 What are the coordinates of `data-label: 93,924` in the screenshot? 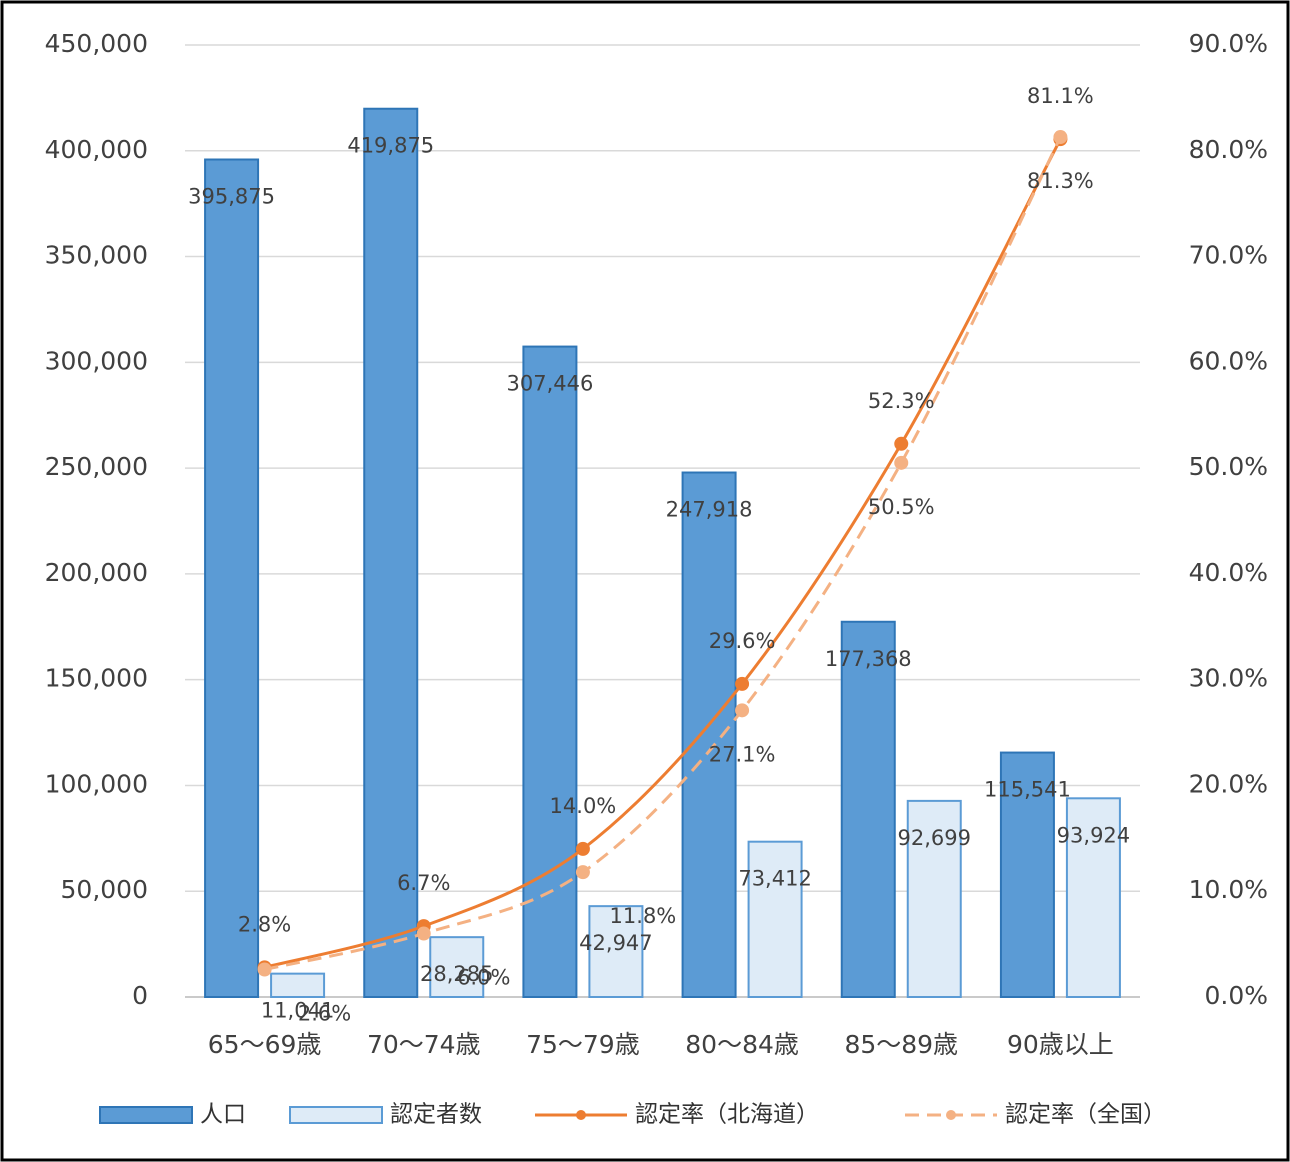 It's located at (1093, 835).